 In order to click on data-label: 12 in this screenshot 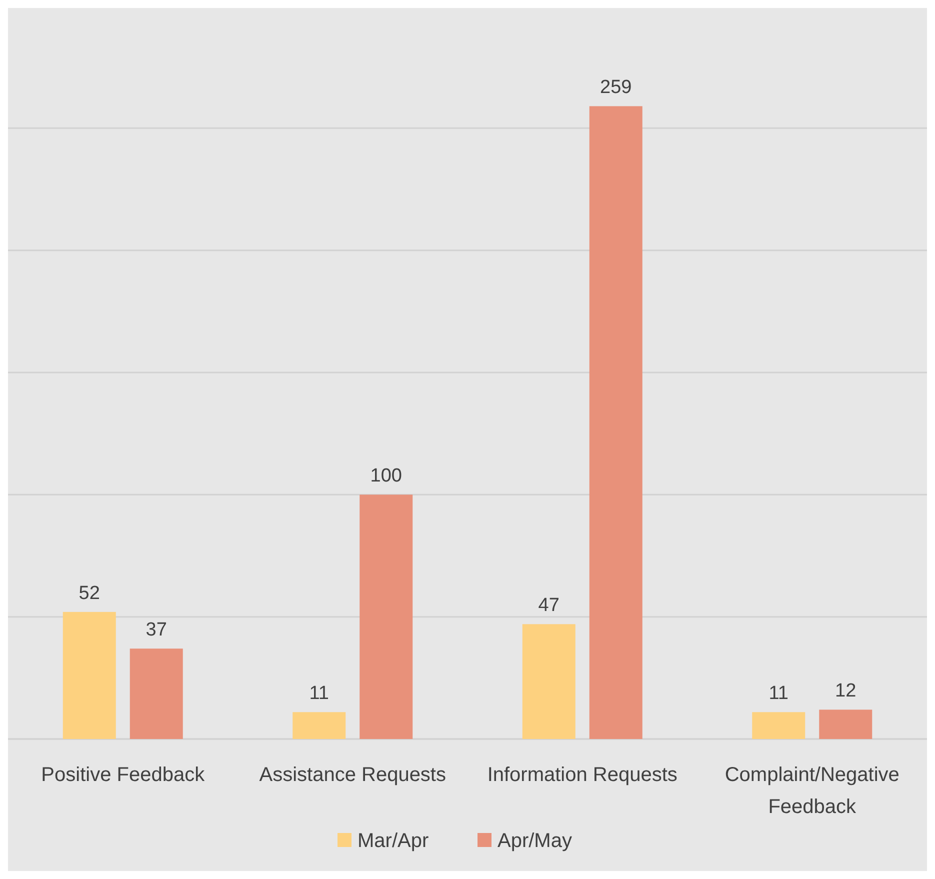, I will do `click(845, 691)`.